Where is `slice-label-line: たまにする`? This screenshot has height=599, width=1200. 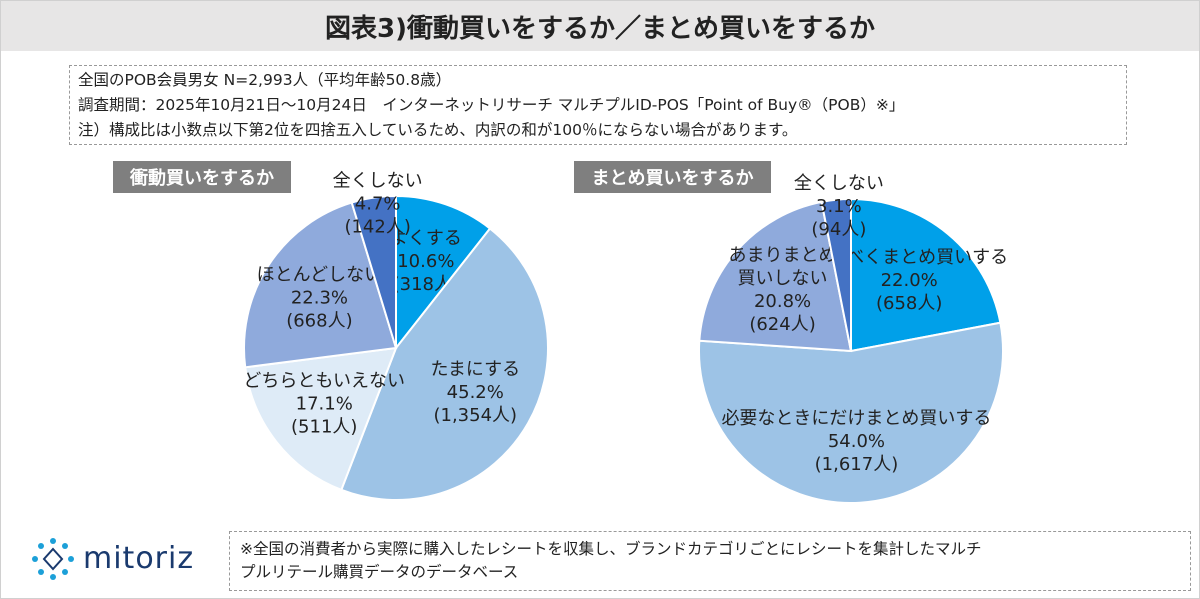
slice-label-line: たまにする is located at coordinates (475, 369).